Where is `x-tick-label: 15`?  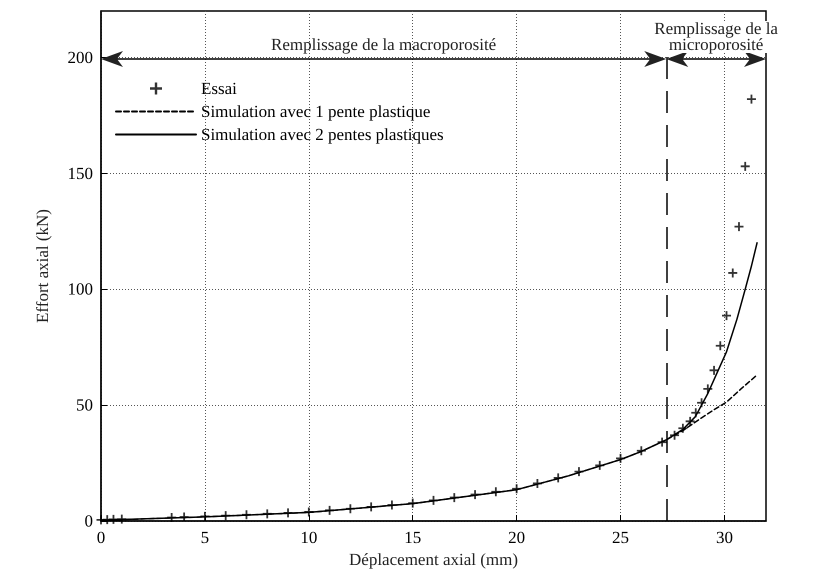
x-tick-label: 15 is located at coordinates (413, 537).